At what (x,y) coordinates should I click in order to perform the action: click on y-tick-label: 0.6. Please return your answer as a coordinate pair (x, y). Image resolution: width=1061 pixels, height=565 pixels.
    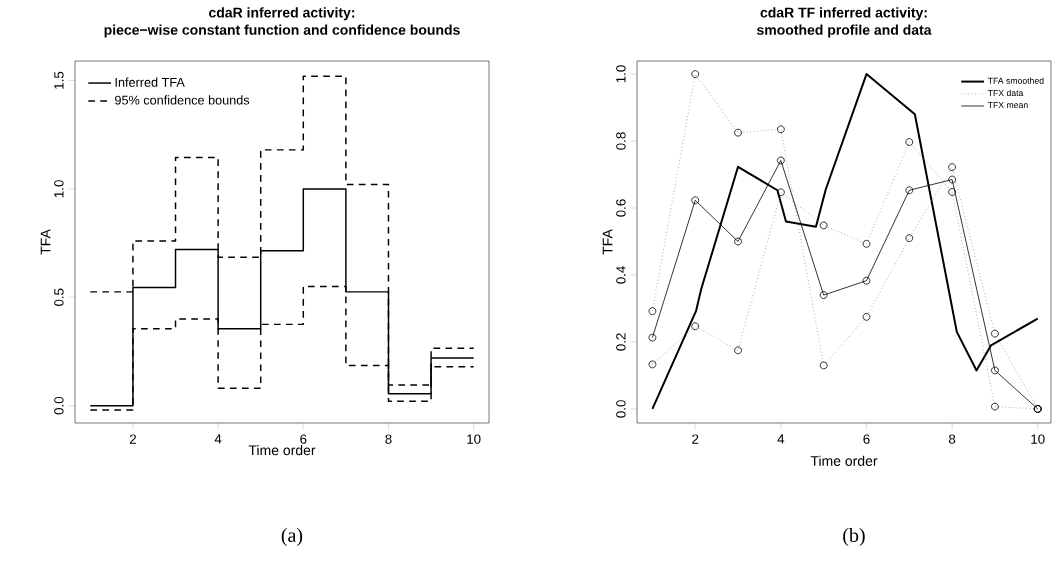
    Looking at the image, I should click on (621, 208).